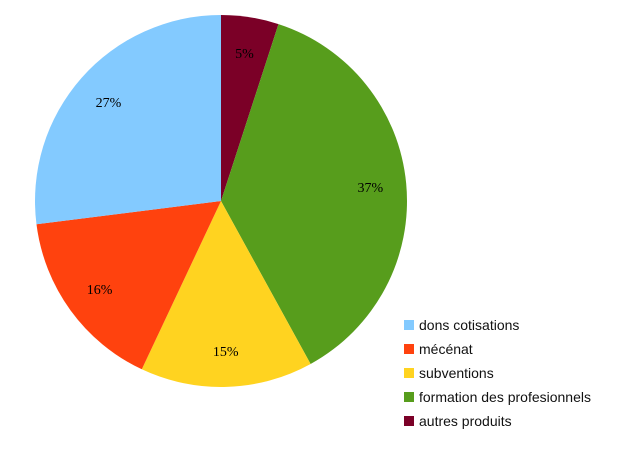  Describe the element at coordinates (244, 54) in the screenshot. I see `pie-data-label: 5%` at that location.